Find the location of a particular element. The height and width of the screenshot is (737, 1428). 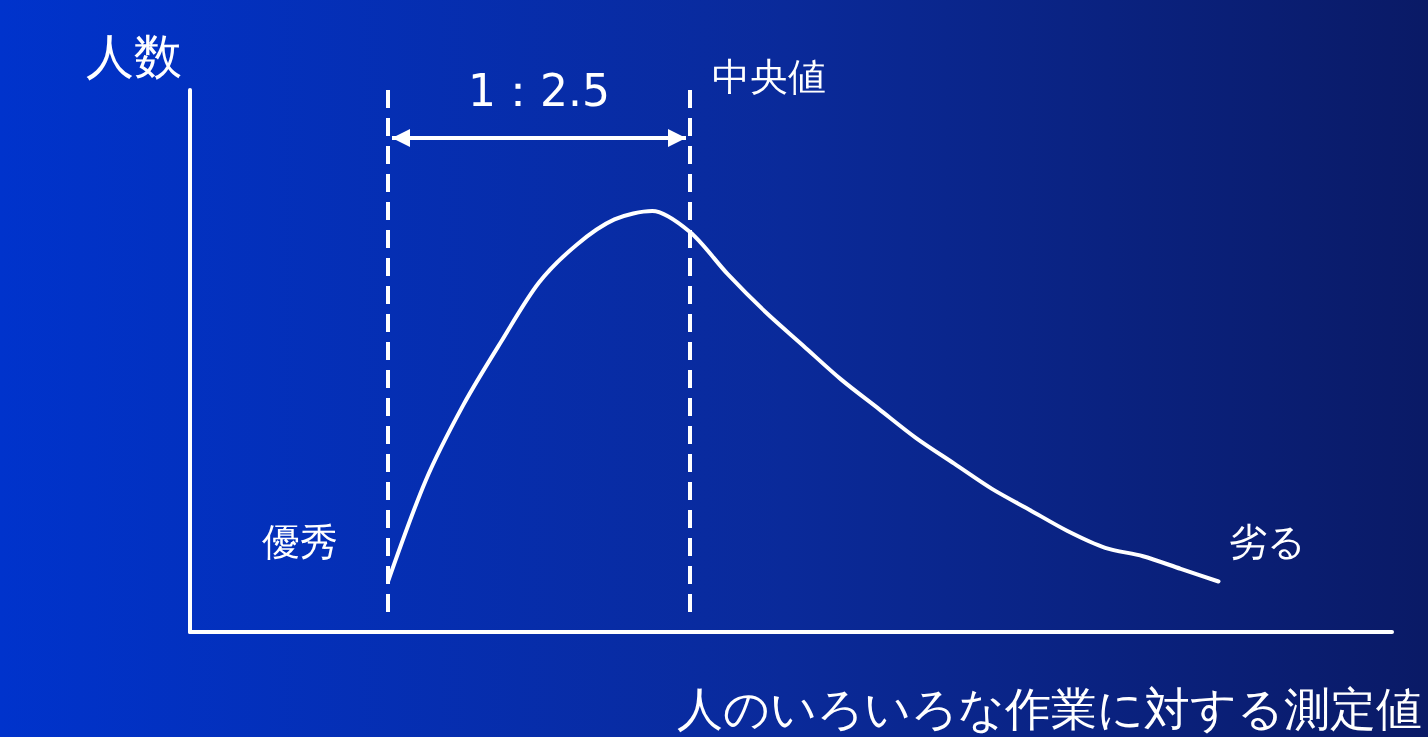

text: 優秀 is located at coordinates (300, 542).